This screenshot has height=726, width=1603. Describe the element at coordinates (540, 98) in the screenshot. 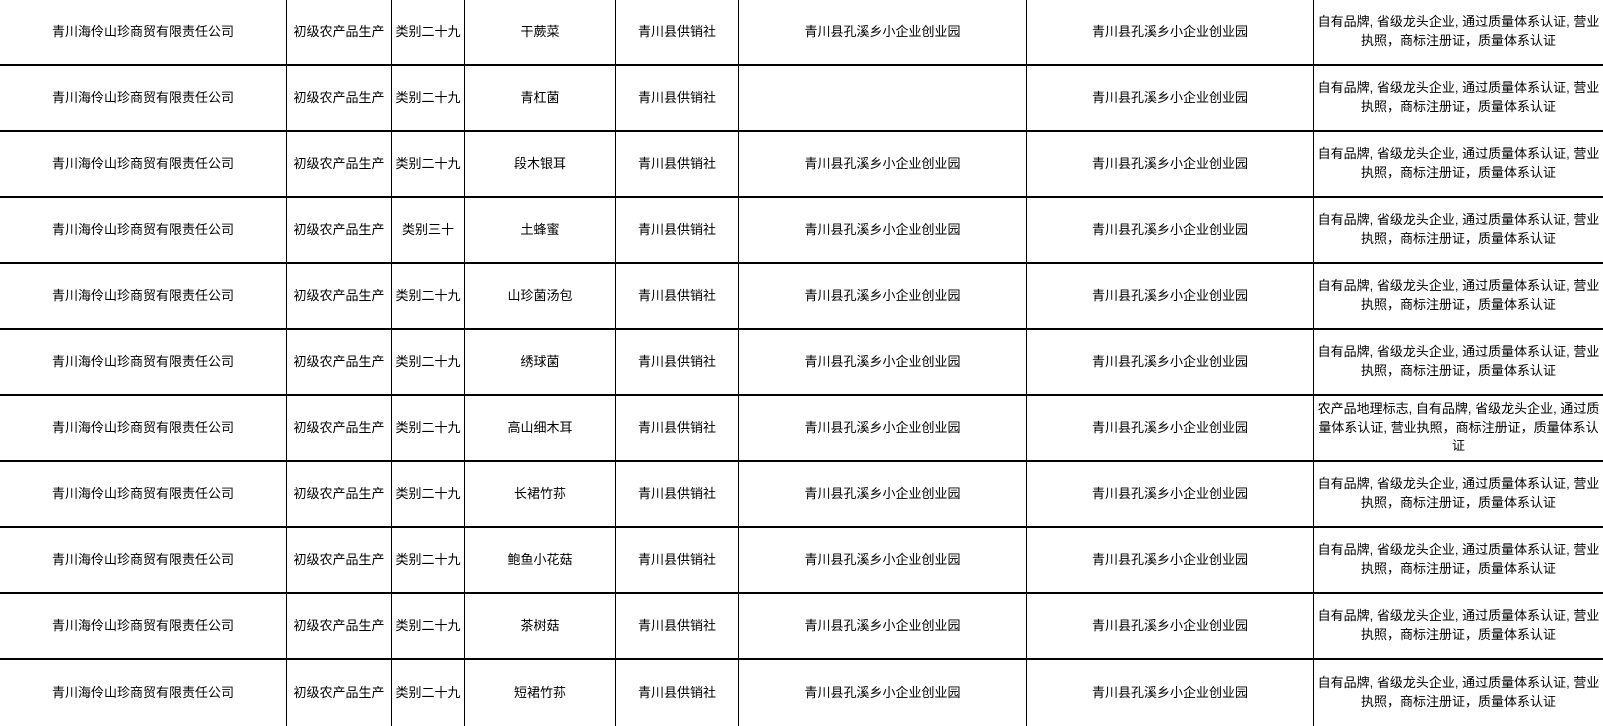

I see `table-cell: 青杠菌` at that location.